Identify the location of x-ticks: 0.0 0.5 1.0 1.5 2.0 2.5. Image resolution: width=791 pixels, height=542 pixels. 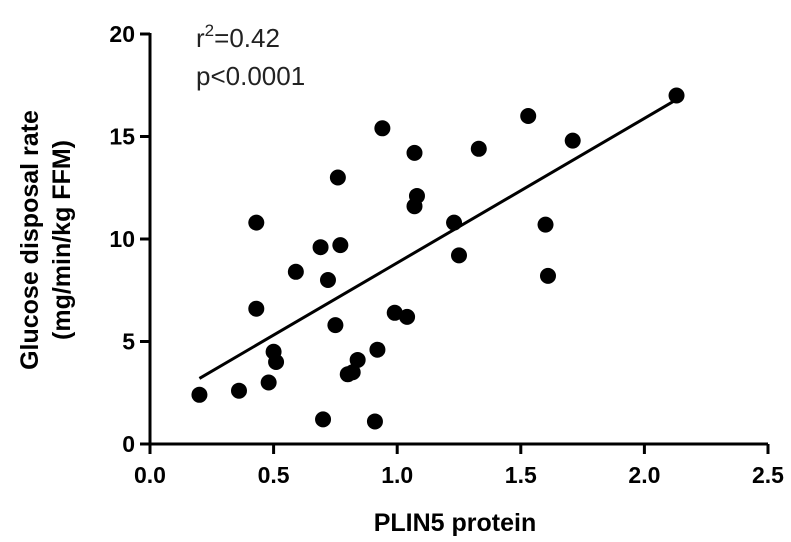
(459, 466).